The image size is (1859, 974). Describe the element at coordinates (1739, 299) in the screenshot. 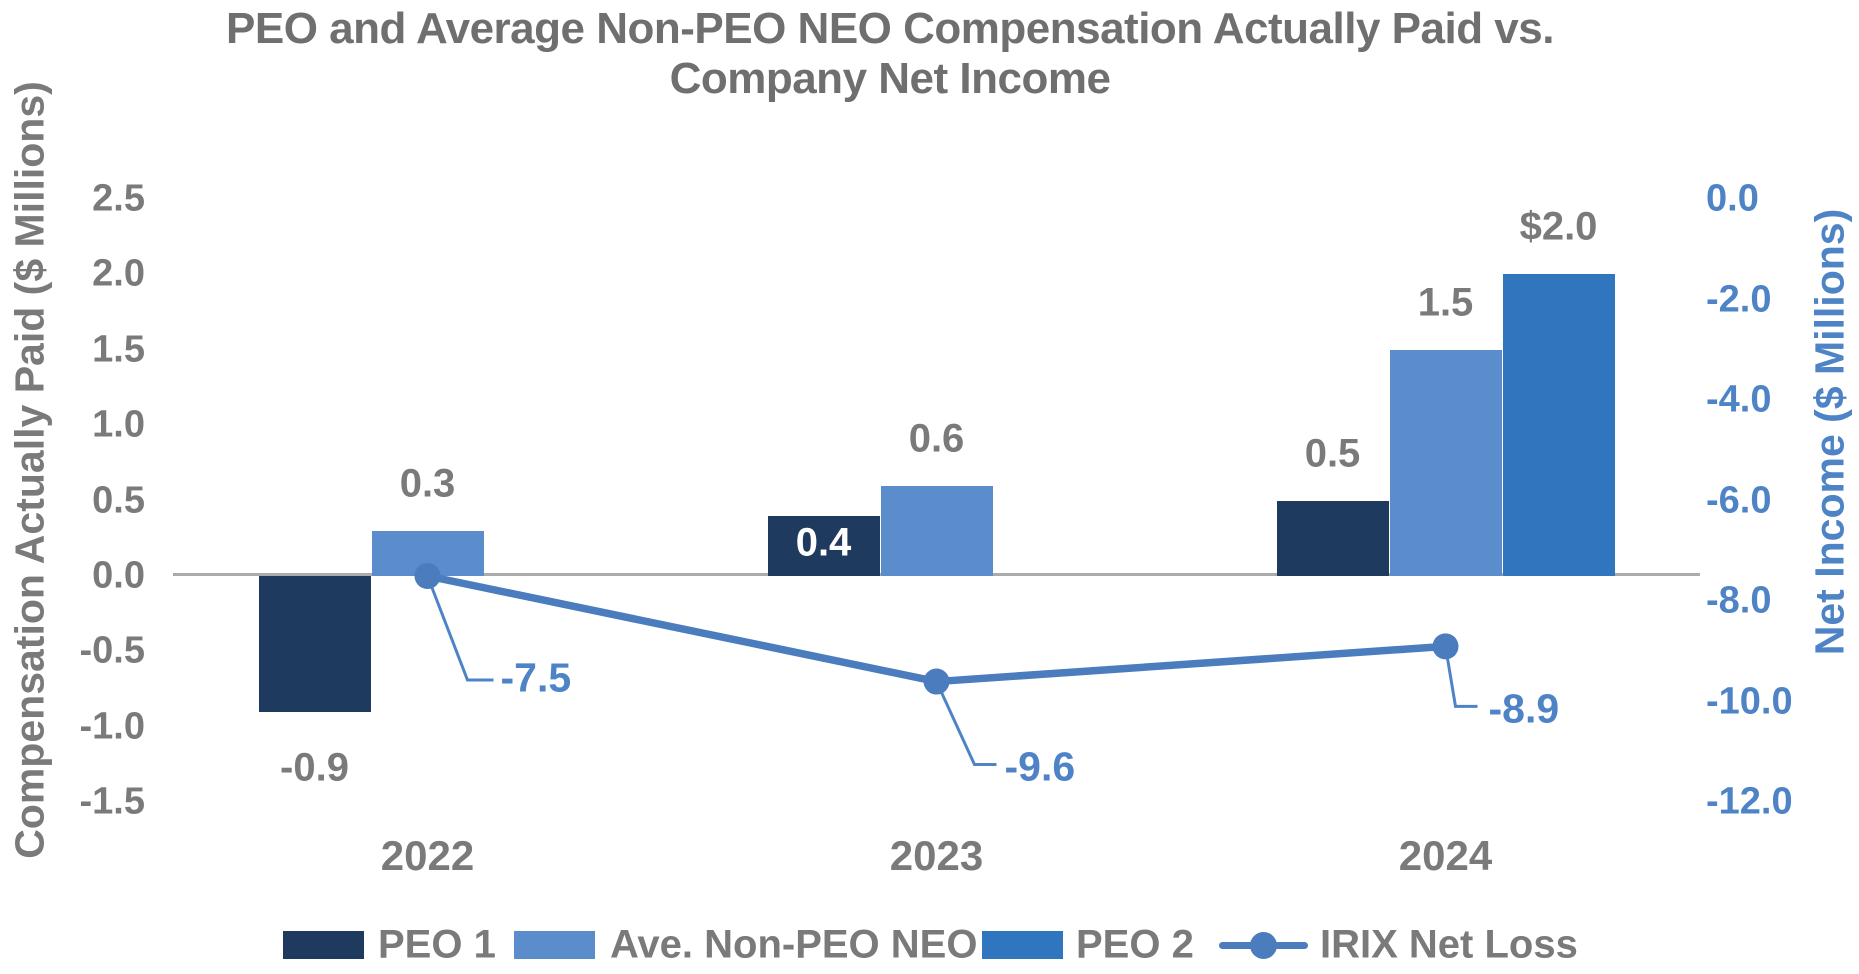

I see `right-tick-label-2-0: -2.0` at that location.